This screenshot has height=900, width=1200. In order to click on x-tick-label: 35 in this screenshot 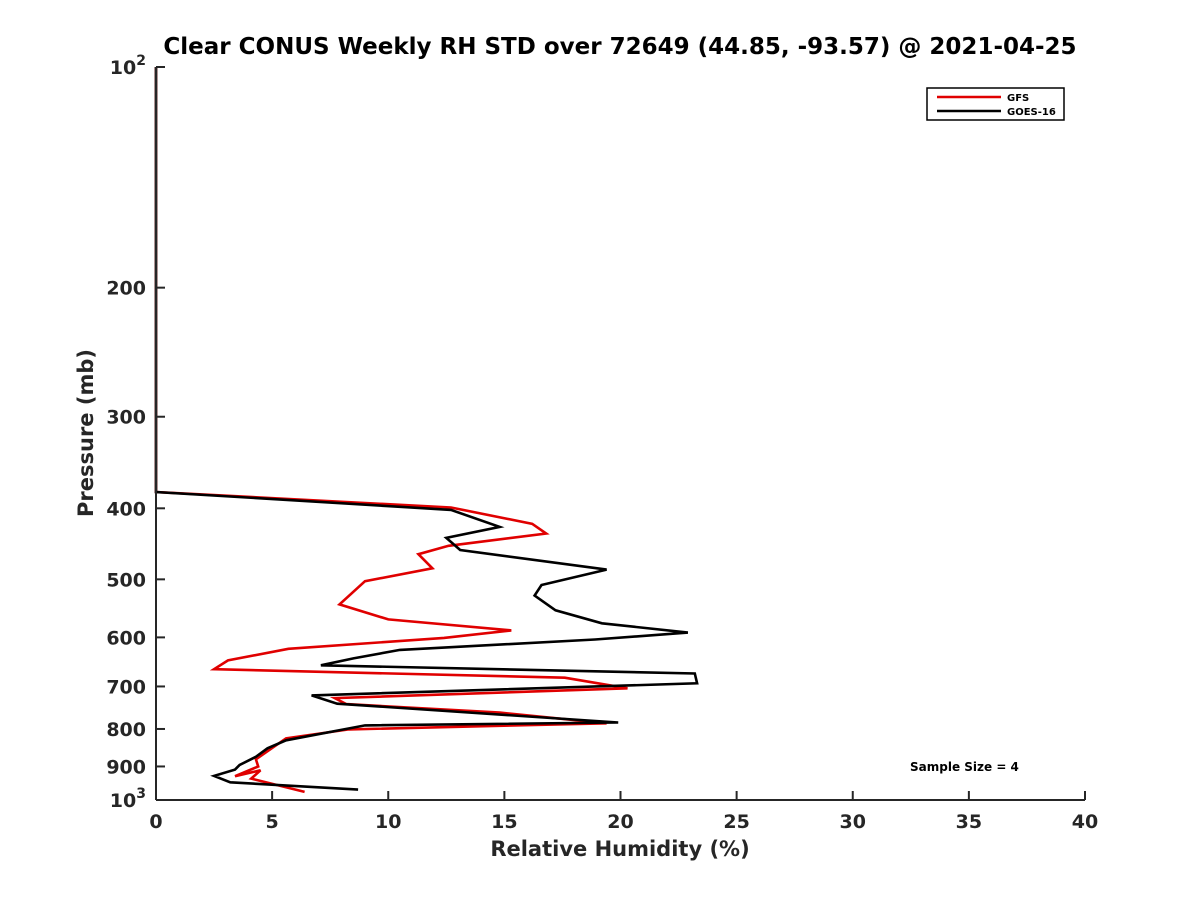, I will do `click(969, 822)`.